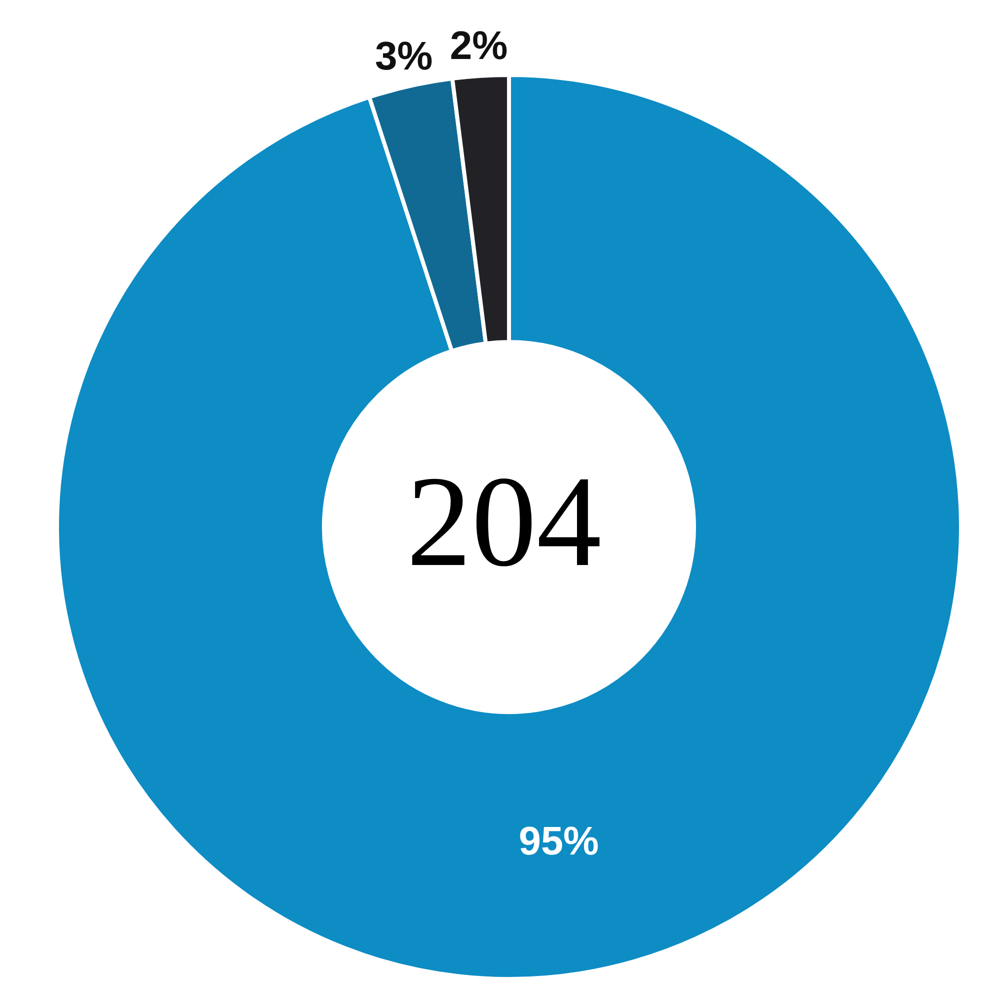 The width and height of the screenshot is (996, 996). Describe the element at coordinates (403, 56) in the screenshot. I see `data-label: 3%` at that location.